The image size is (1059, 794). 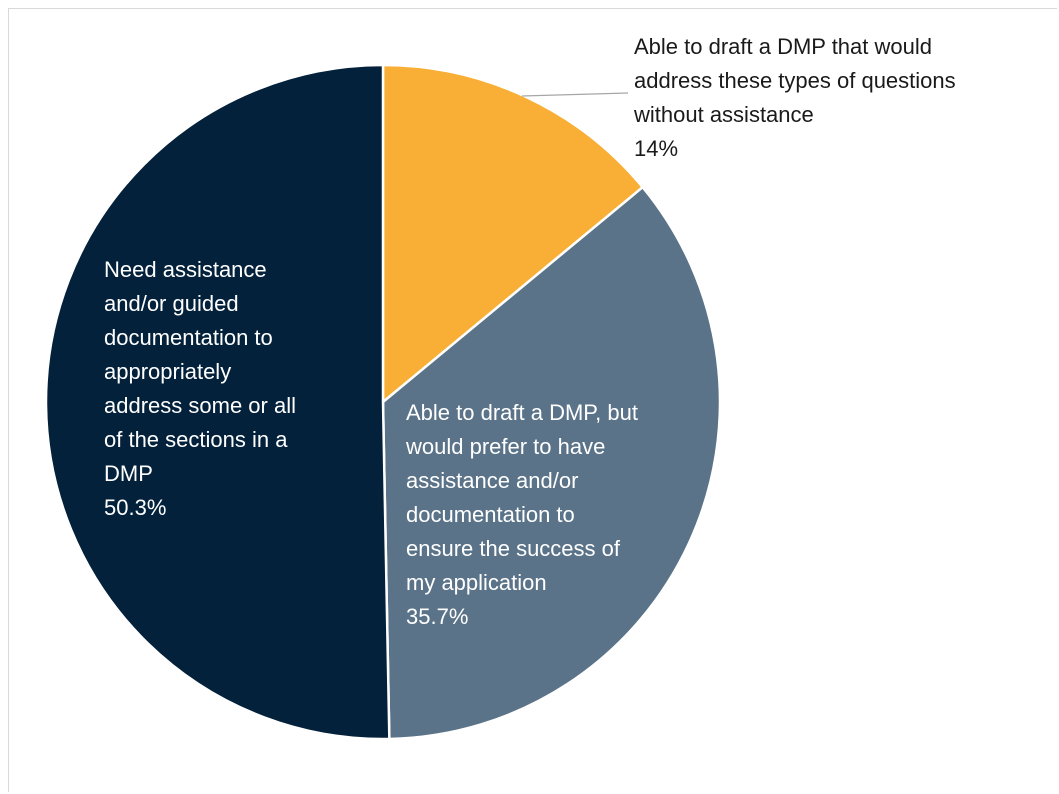 What do you see at coordinates (522, 412) in the screenshot?
I see `slice-label-line: Able to draft a DMP, but` at bounding box center [522, 412].